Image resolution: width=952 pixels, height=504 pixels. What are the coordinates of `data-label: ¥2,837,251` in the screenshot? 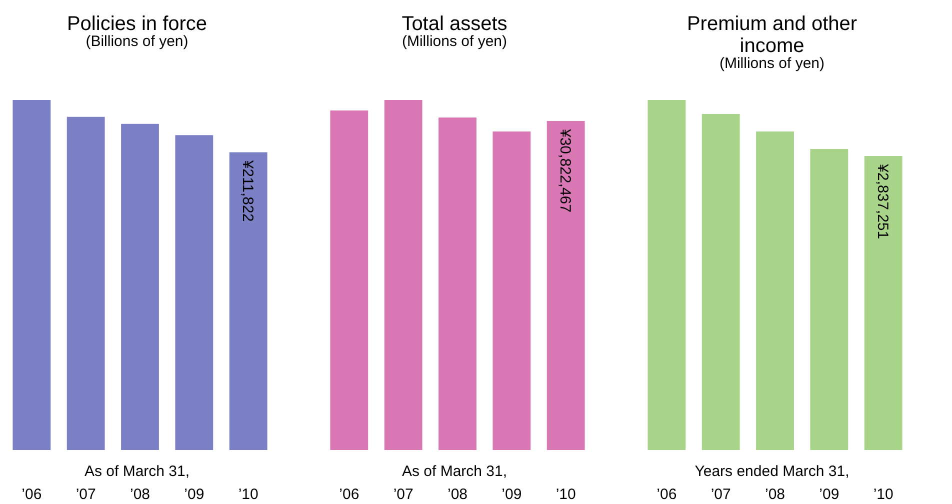 It's located at (883, 201).